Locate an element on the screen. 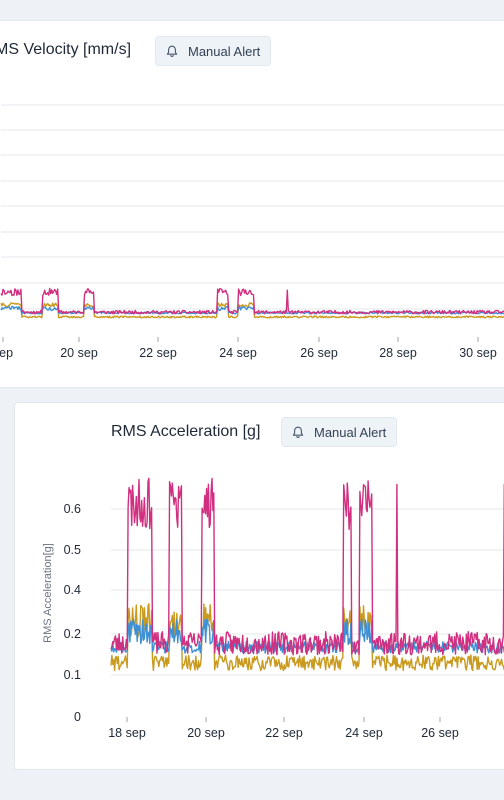 This screenshot has width=504, height=800. x-tick-label: 30 sep is located at coordinates (478, 353).